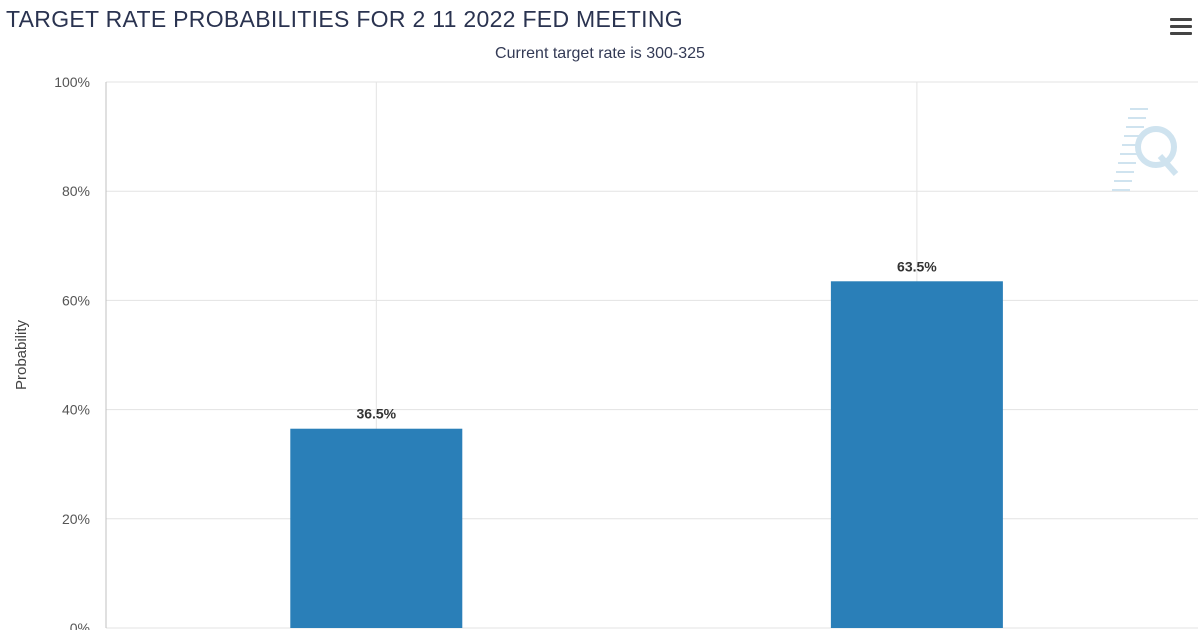 Image resolution: width=1200 pixels, height=630 pixels. What do you see at coordinates (600, 53) in the screenshot?
I see `chart-subtitle: Current target rate is 300-325` at bounding box center [600, 53].